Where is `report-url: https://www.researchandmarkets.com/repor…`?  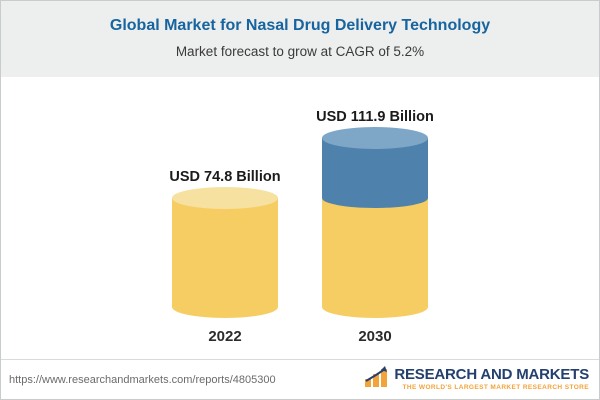
report-url: https://www.researchandmarkets.com/repor… is located at coordinates (142, 379).